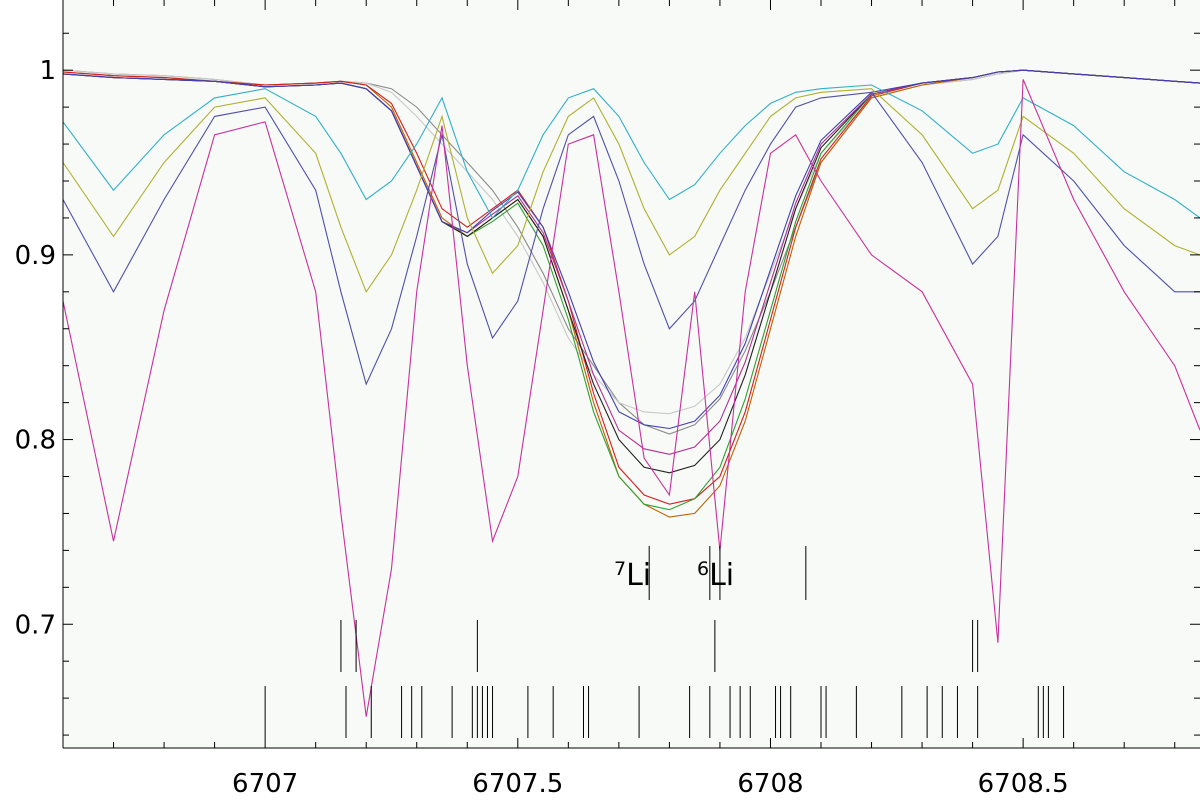 This screenshot has height=807, width=1200. What do you see at coordinates (715, 575) in the screenshot?
I see `li6-label: 6Li` at bounding box center [715, 575].